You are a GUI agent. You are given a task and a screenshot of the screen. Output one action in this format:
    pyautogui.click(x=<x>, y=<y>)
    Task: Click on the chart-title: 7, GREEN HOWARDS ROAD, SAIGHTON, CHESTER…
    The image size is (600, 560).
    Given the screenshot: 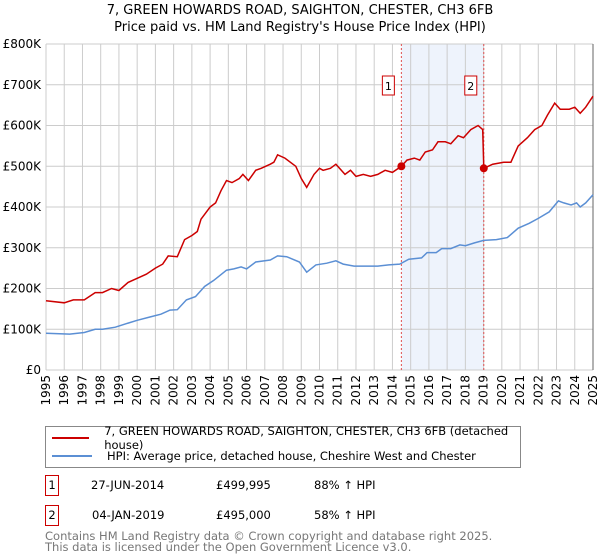 What is the action you would take?
    pyautogui.click(x=300, y=10)
    